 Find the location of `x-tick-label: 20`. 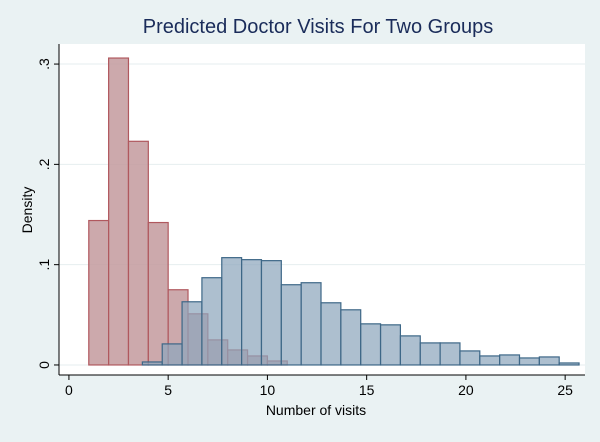

x-tick-label: 20 is located at coordinates (466, 390).